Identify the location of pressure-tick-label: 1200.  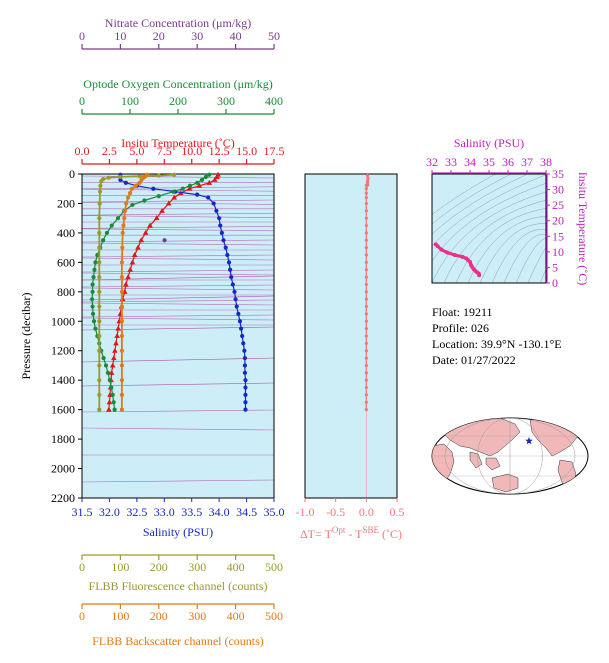
(63, 351).